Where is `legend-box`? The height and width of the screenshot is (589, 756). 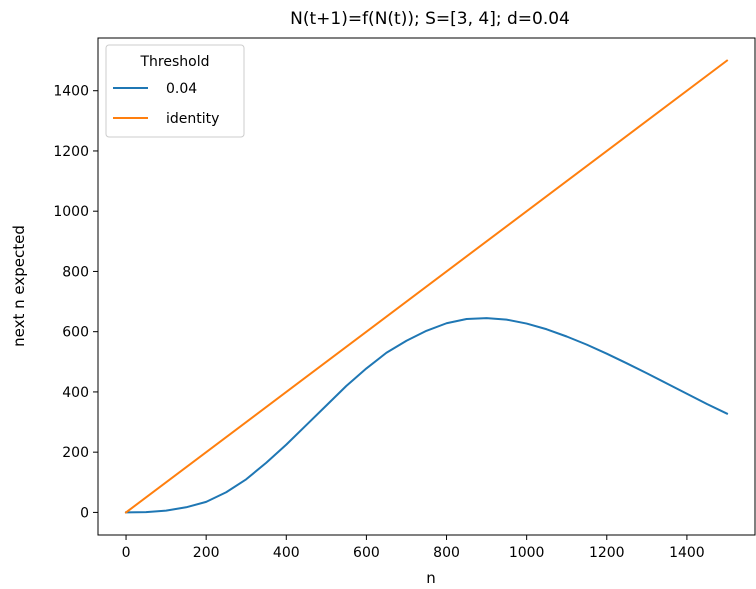 legend-box is located at coordinates (175, 91).